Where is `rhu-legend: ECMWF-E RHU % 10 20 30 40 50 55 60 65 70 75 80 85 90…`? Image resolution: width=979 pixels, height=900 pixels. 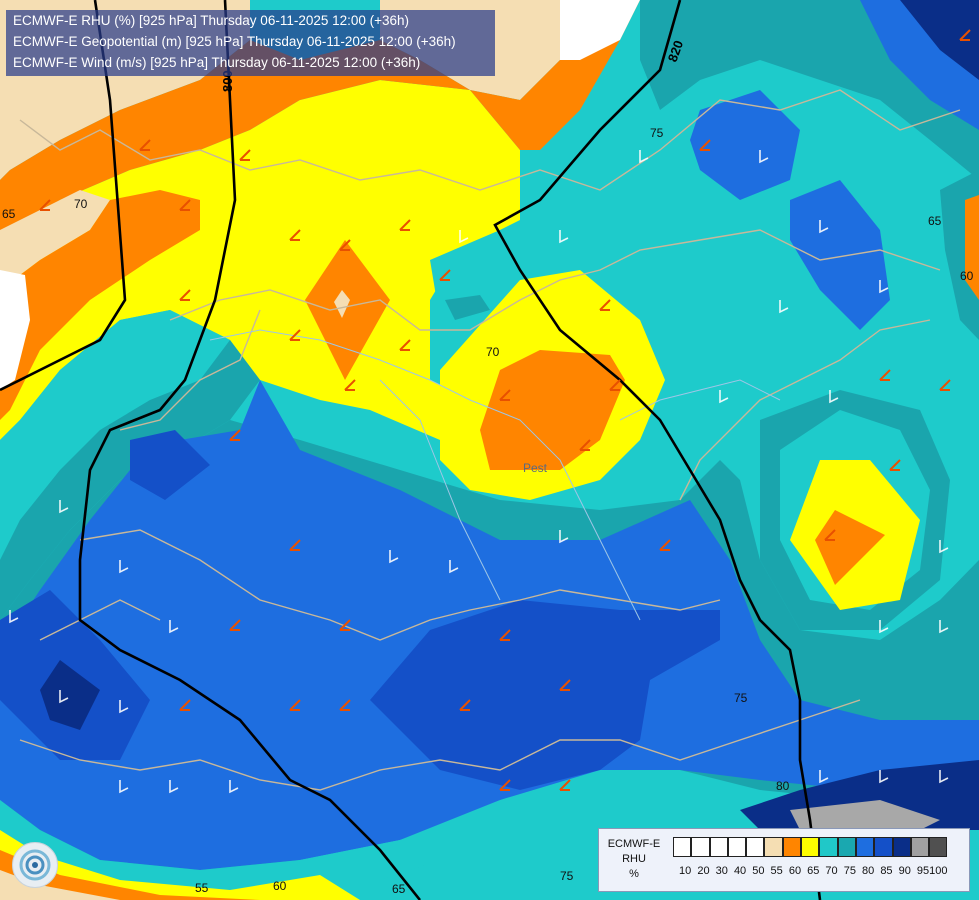
rhu-legend: ECMWF-E RHU % 10 20 30 40 50 55 60 65 70 75 80 85 90… is located at coordinates (784, 860).